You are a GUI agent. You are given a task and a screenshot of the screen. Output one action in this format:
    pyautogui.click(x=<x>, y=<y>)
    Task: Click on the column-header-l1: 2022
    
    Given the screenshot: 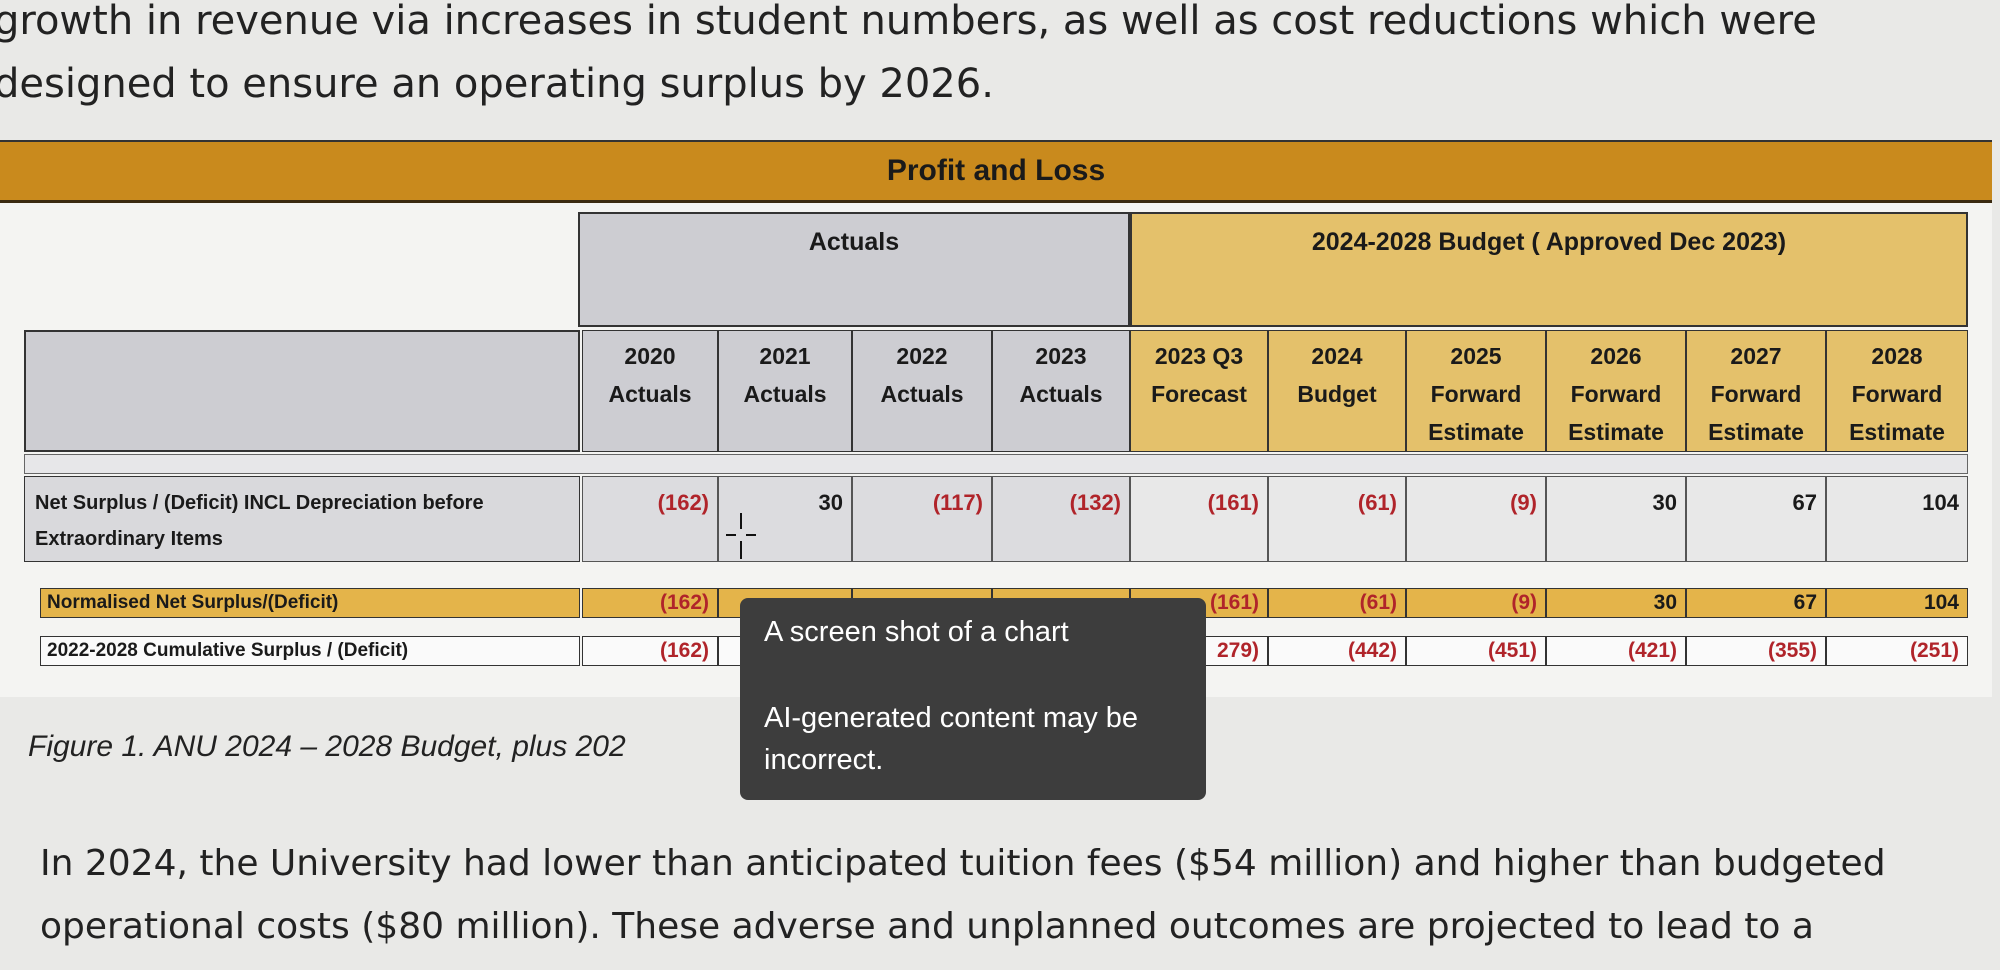 What is the action you would take?
    pyautogui.click(x=922, y=356)
    